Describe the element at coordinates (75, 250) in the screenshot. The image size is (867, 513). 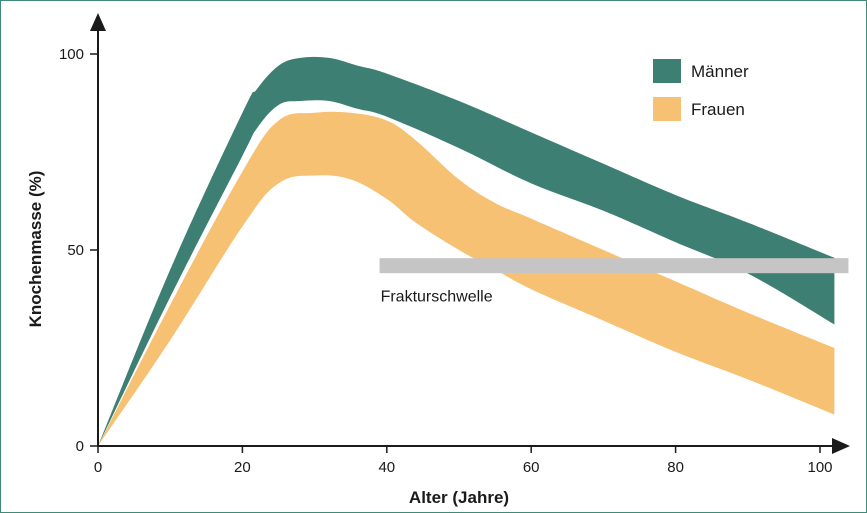
I see `y-tick-label: 50` at that location.